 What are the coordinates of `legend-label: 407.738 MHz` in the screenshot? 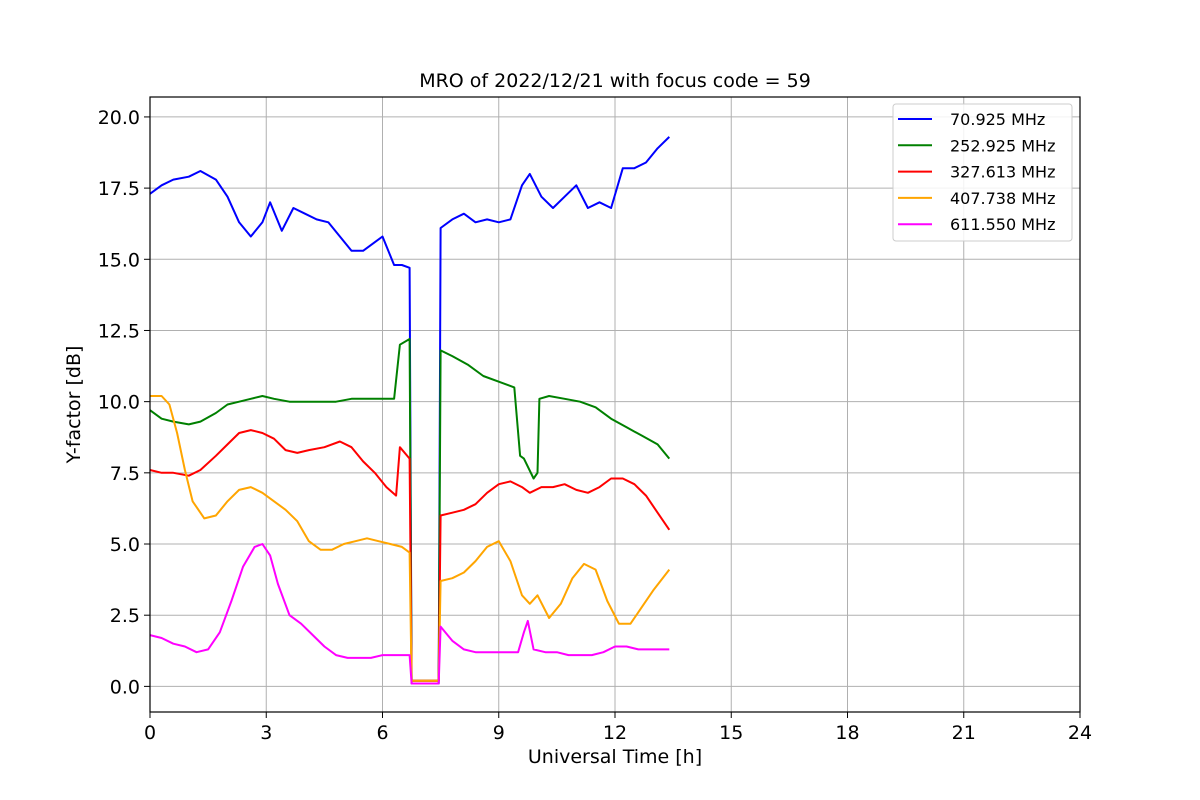 It's located at (1002, 198).